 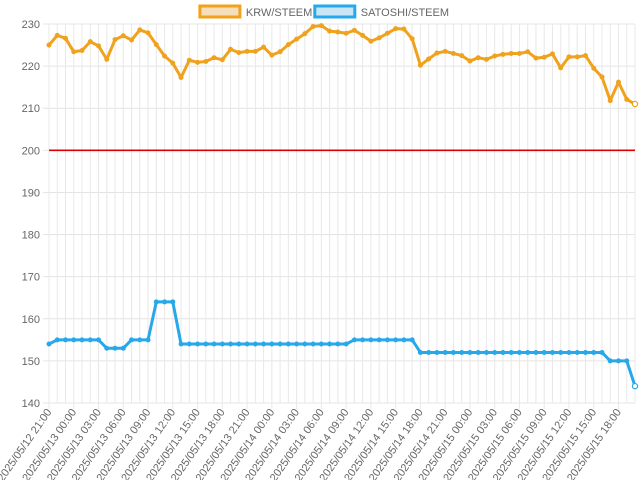 I want to click on y-tick-label: 180, so click(x=31, y=236).